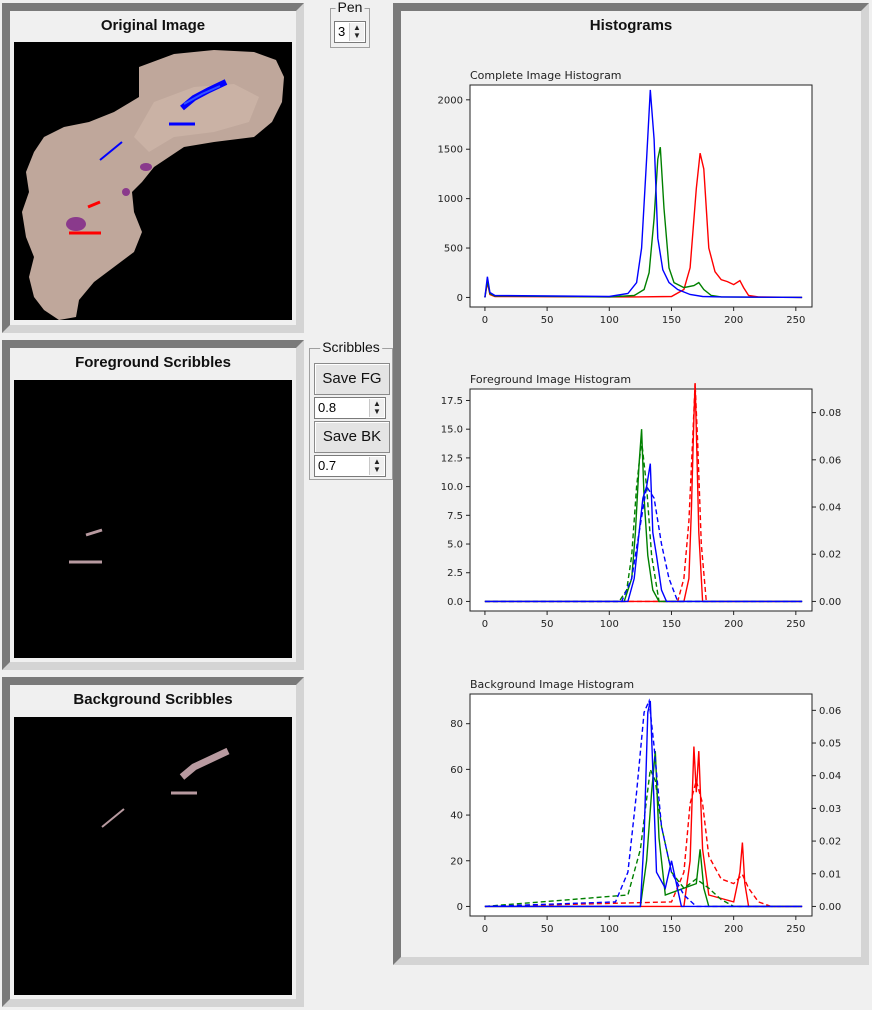 The height and width of the screenshot is (1010, 872). Describe the element at coordinates (350, 466) in the screenshot. I see `bk-threshold-spinbox: 0.7 ▲ ▼` at that location.